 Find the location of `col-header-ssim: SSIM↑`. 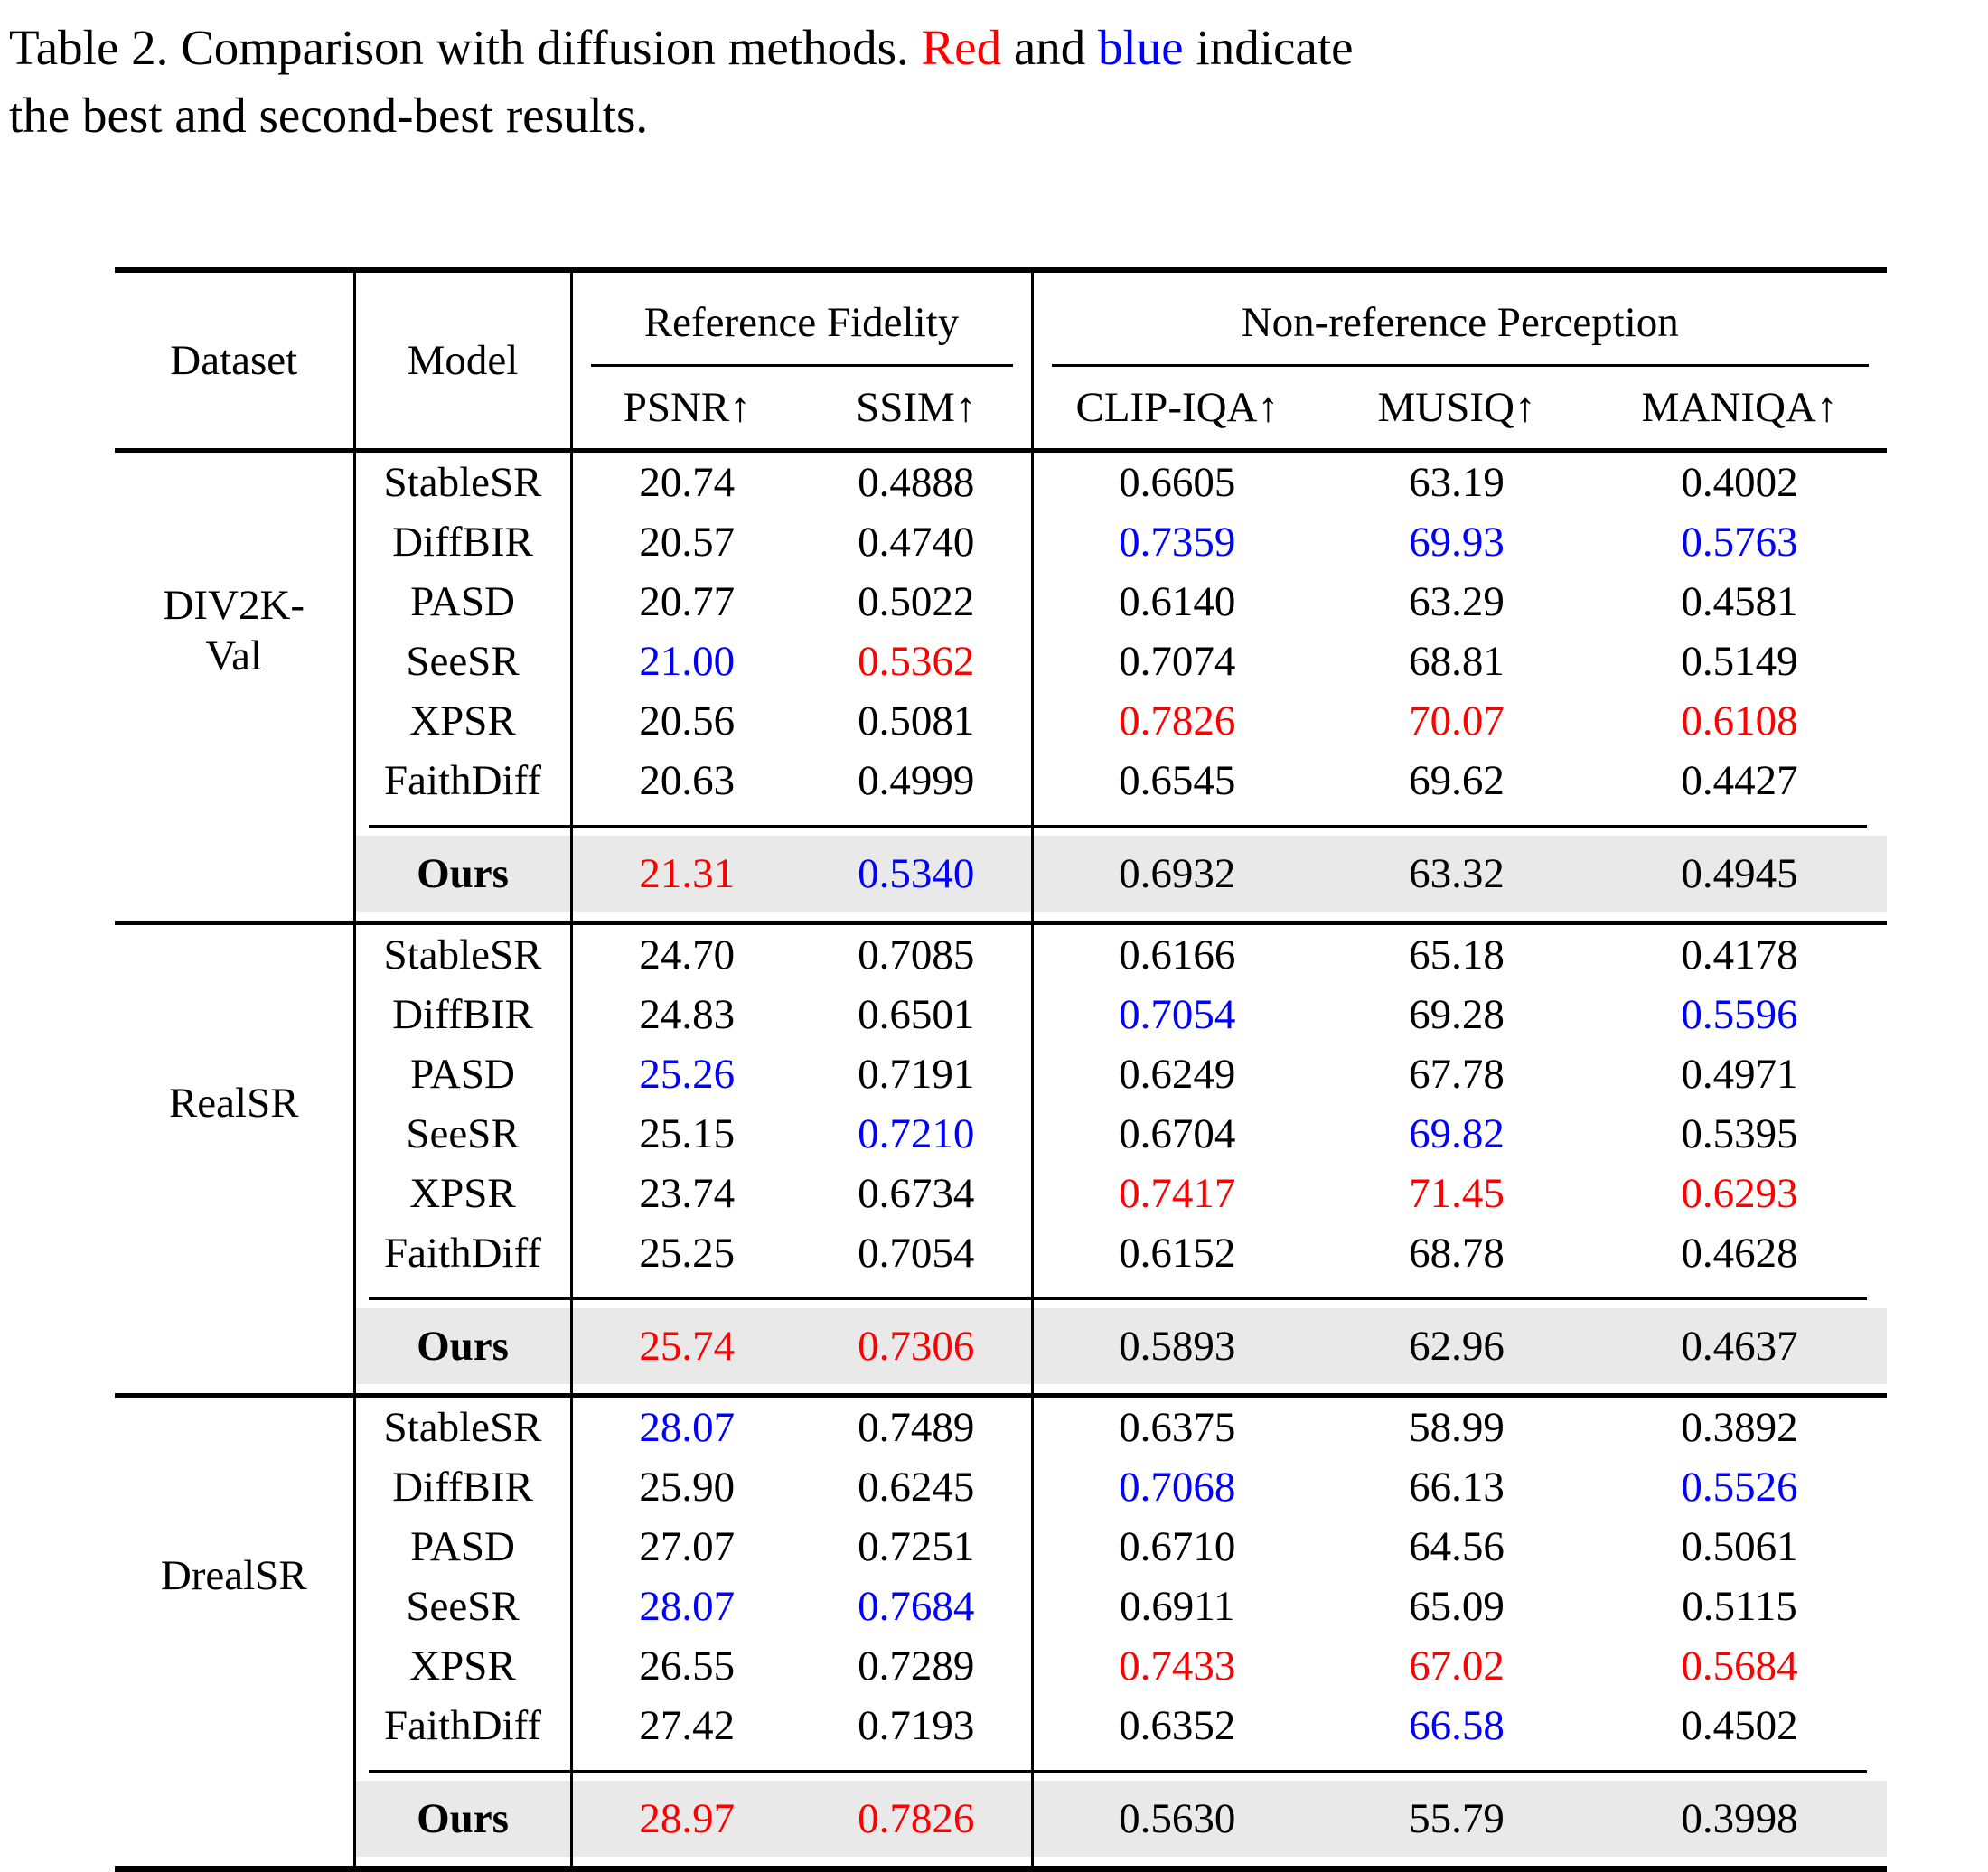

col-header-ssim: SSIM↑ is located at coordinates (918, 407).